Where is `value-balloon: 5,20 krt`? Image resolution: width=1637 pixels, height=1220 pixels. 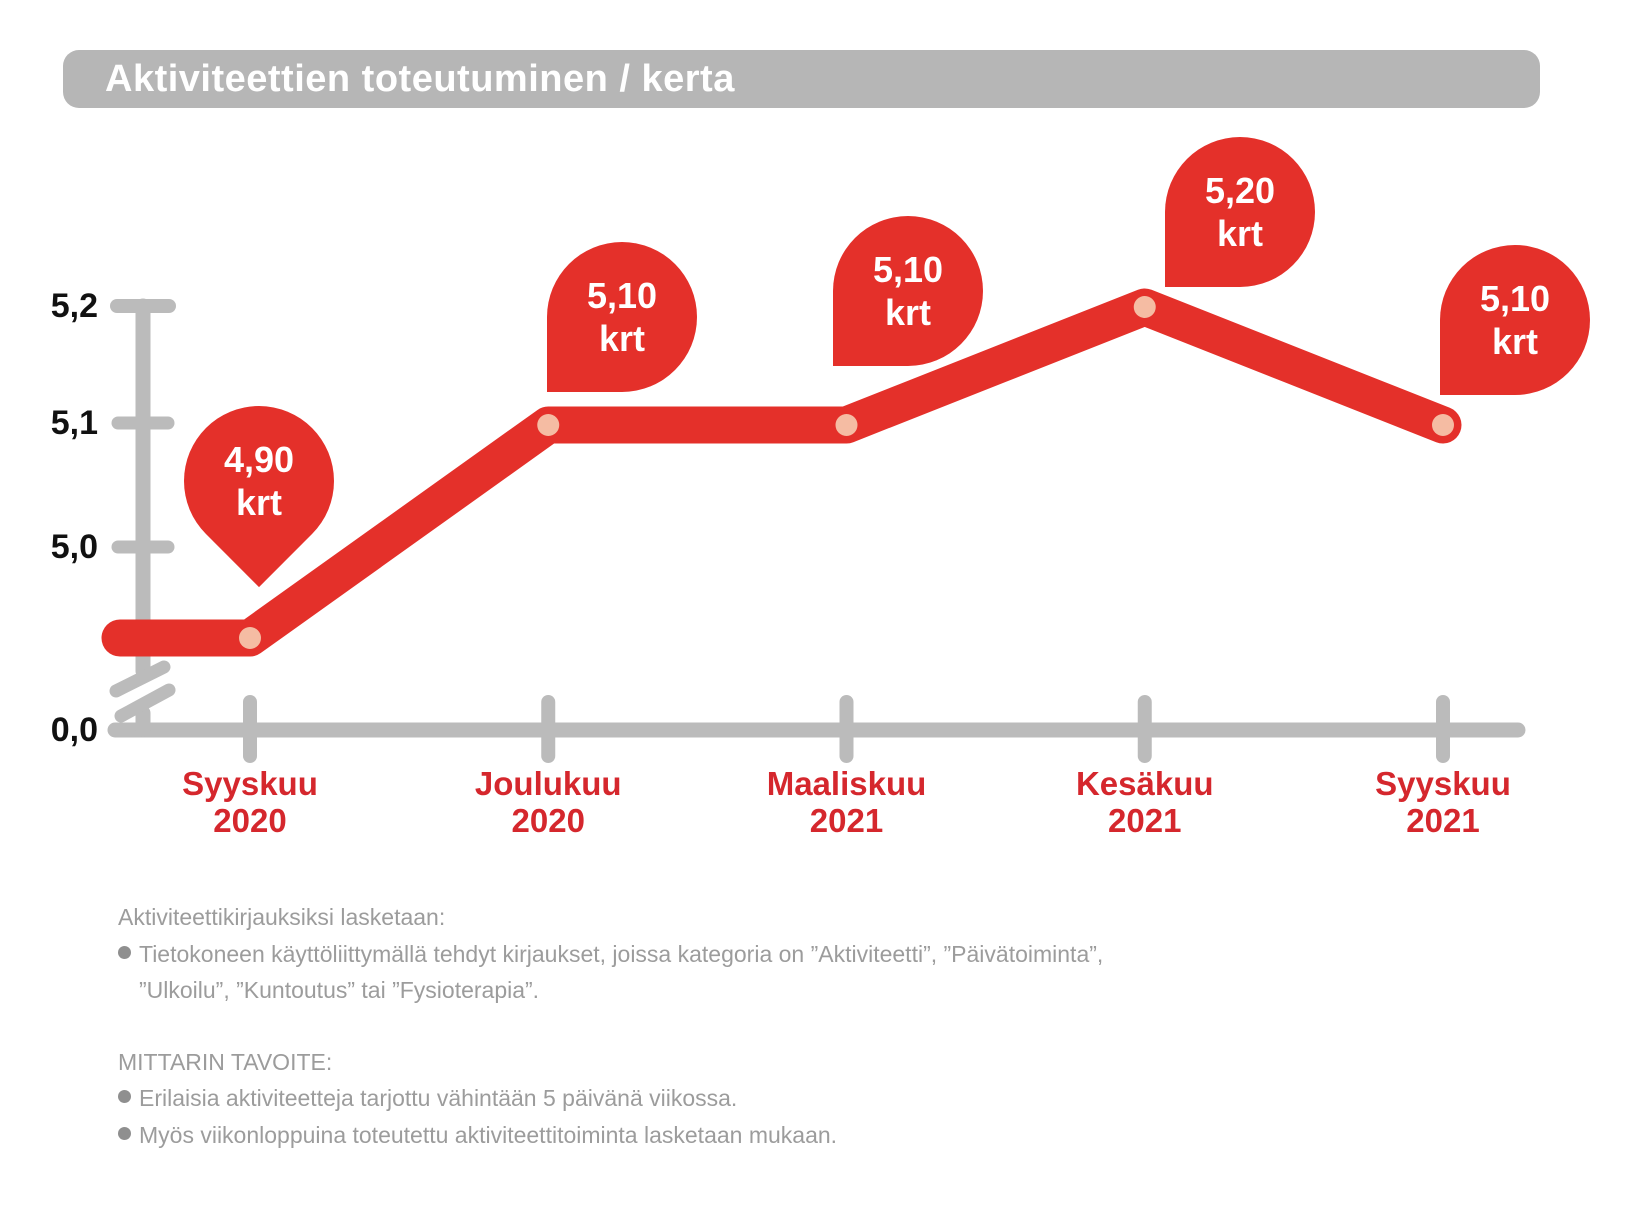
value-balloon: 5,20 krt is located at coordinates (1240, 212).